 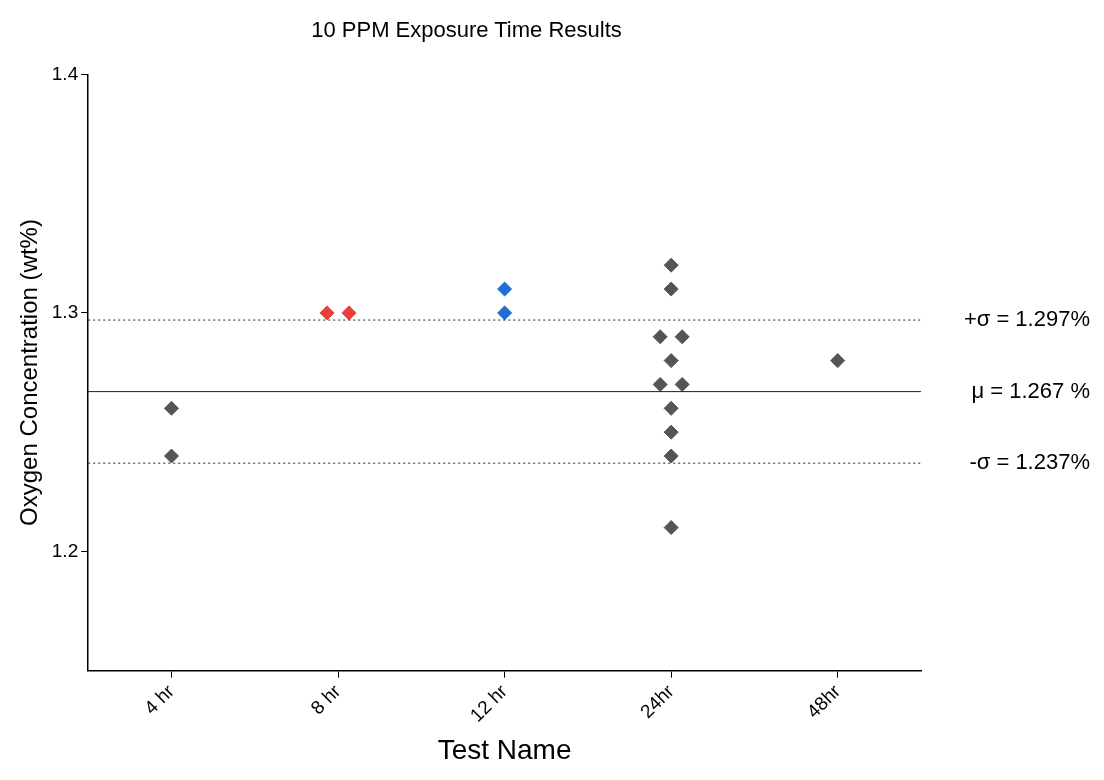 What do you see at coordinates (823, 701) in the screenshot?
I see `x-tick-label: 48hr` at bounding box center [823, 701].